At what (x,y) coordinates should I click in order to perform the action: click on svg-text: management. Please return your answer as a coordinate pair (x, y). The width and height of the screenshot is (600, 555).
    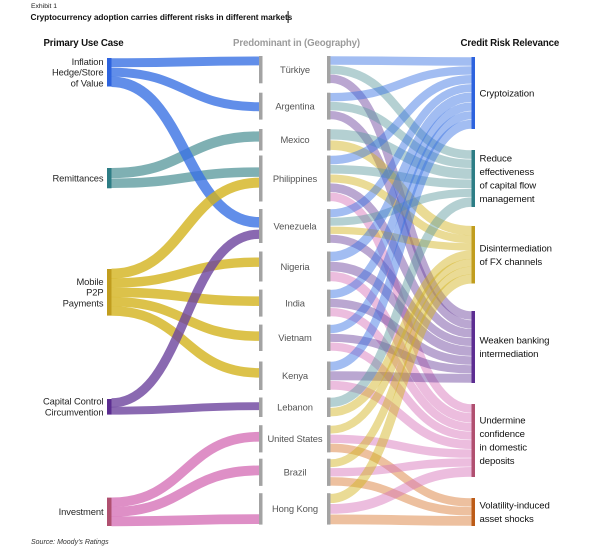
    Looking at the image, I should click on (507, 199).